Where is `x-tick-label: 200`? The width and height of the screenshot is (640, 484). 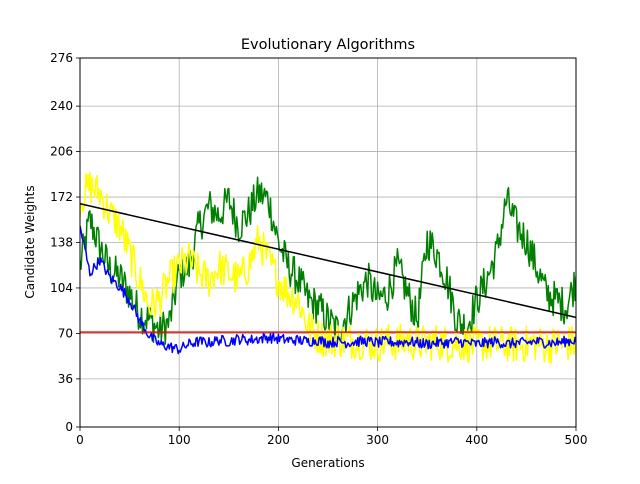 x-tick-label: 200 is located at coordinates (278, 440).